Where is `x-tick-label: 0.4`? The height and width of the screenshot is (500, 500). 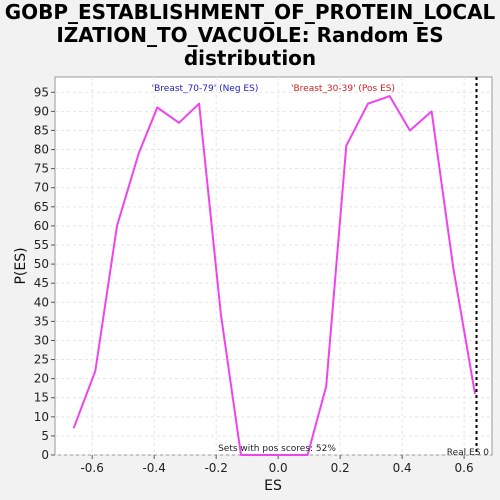
x-tick-label: 0.4 is located at coordinates (402, 468).